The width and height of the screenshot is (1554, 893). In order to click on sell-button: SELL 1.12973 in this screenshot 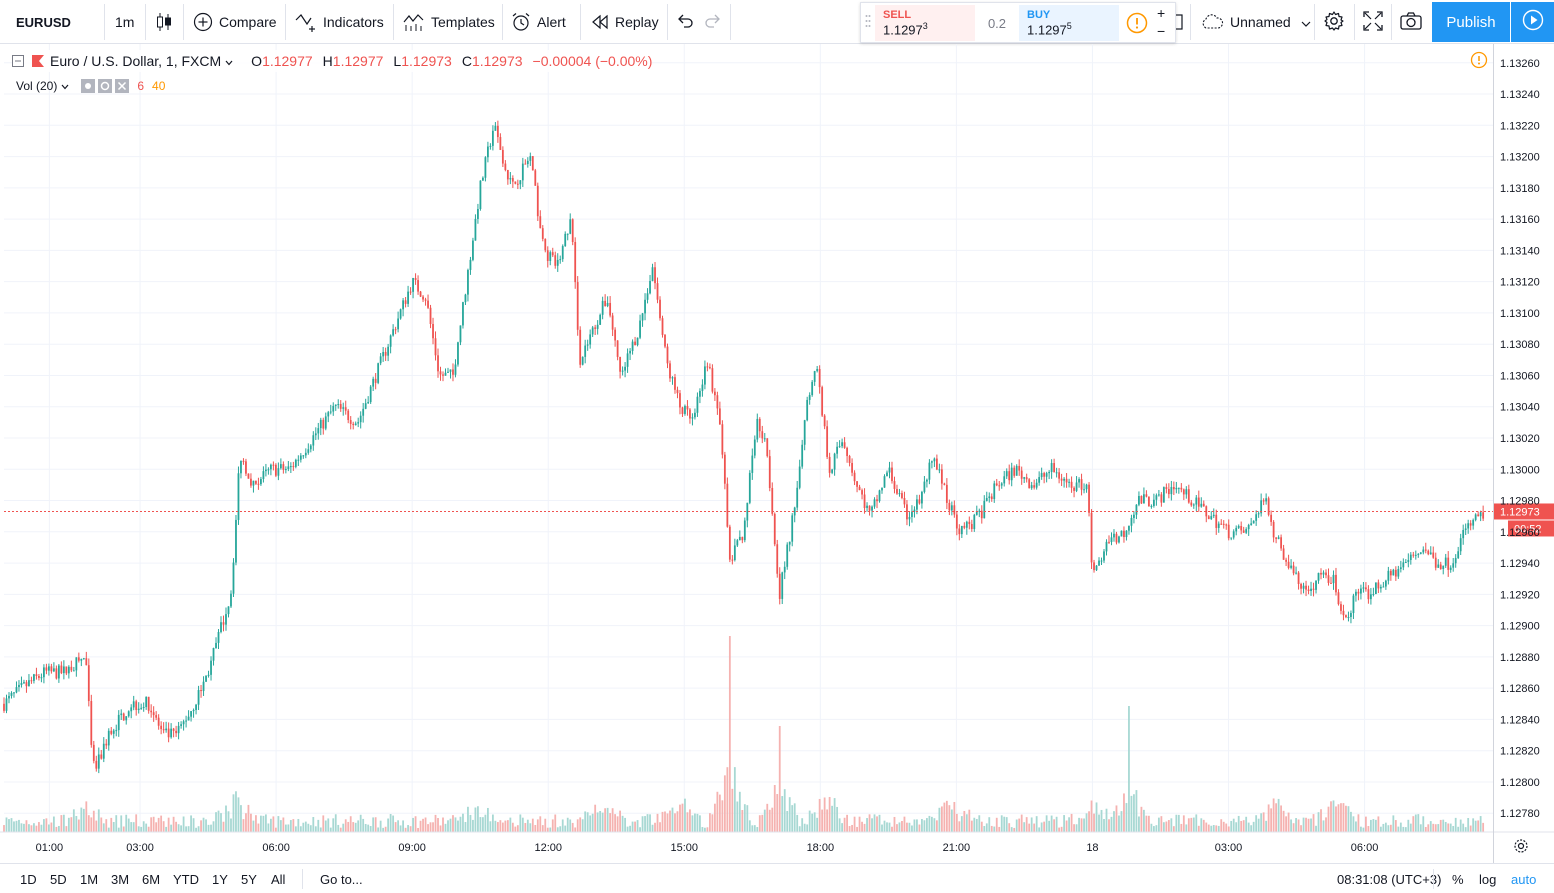, I will do `click(925, 23)`.